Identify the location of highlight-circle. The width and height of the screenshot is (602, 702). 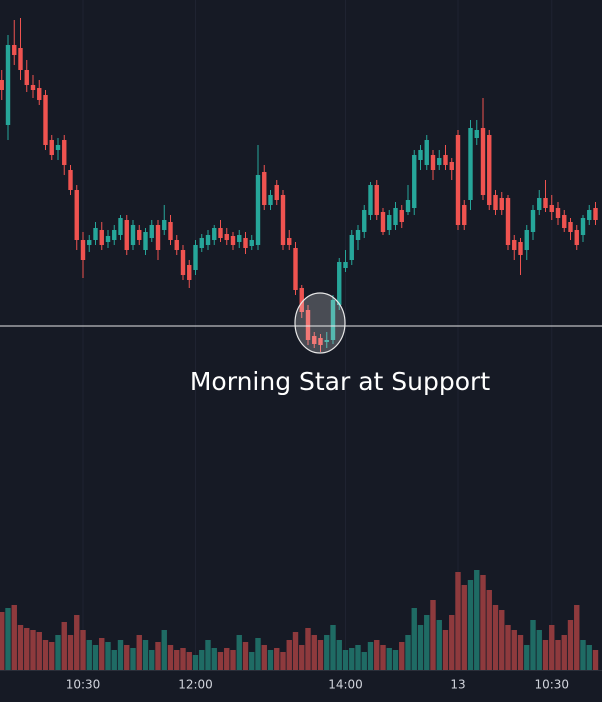
(320, 323).